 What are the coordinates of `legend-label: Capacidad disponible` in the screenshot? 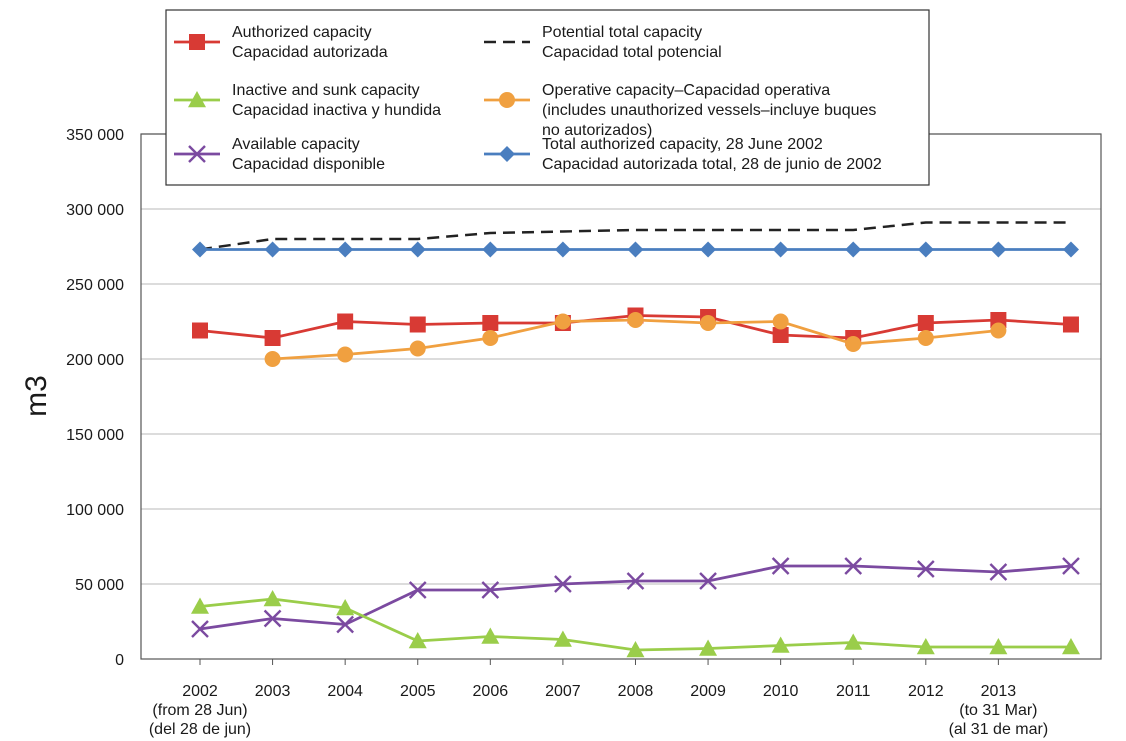 It's located at (308, 164).